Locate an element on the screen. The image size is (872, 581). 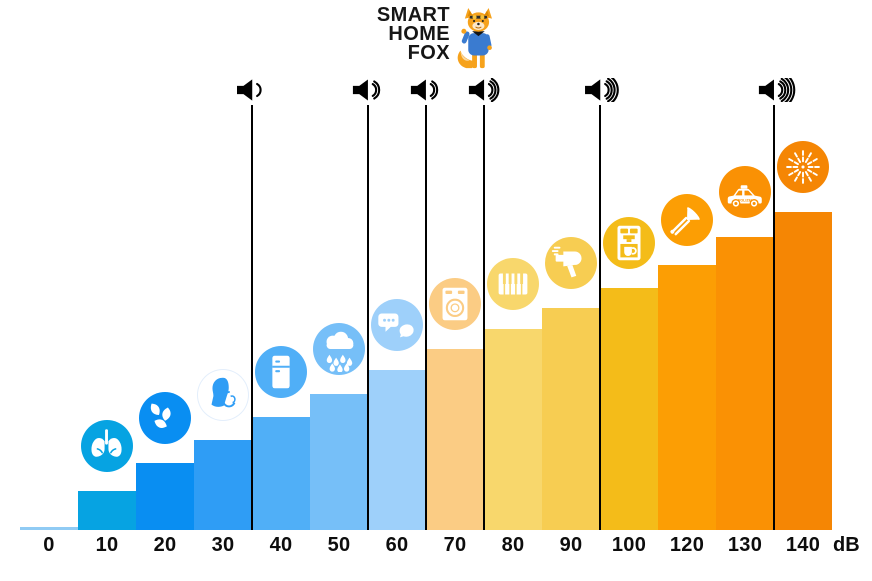
axis-label-20: 20 is located at coordinates (165, 545).